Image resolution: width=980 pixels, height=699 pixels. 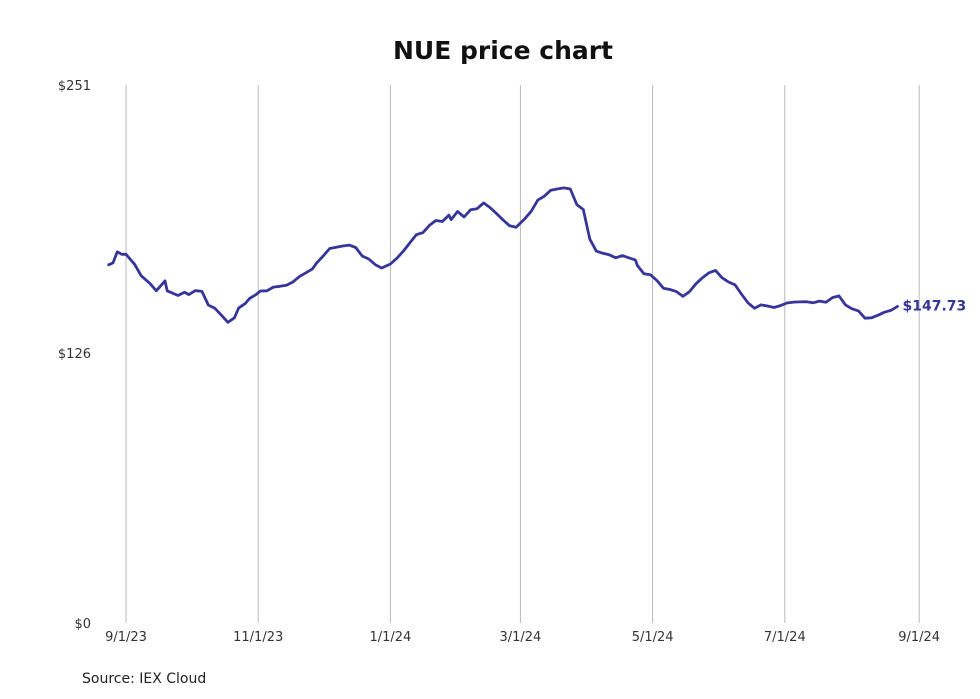 I want to click on last-price-label: $147.73, so click(x=934, y=306).